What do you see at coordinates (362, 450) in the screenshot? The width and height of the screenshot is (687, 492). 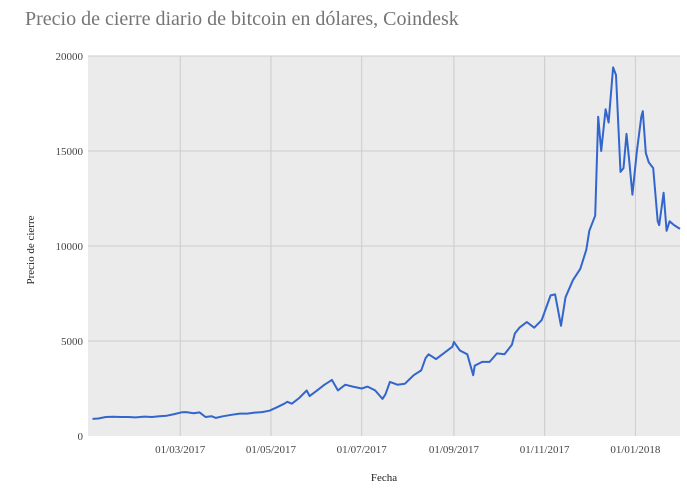 I see `x-tick-label: 01/07/2017` at bounding box center [362, 450].